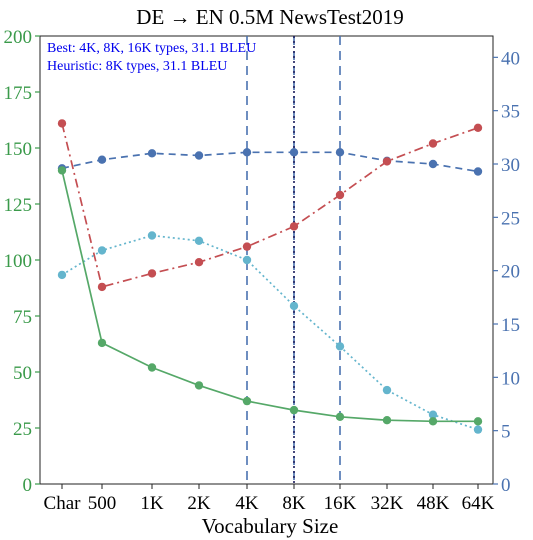 The image size is (533, 540). What do you see at coordinates (18, 149) in the screenshot?
I see `left-tick-label: 150` at bounding box center [18, 149].